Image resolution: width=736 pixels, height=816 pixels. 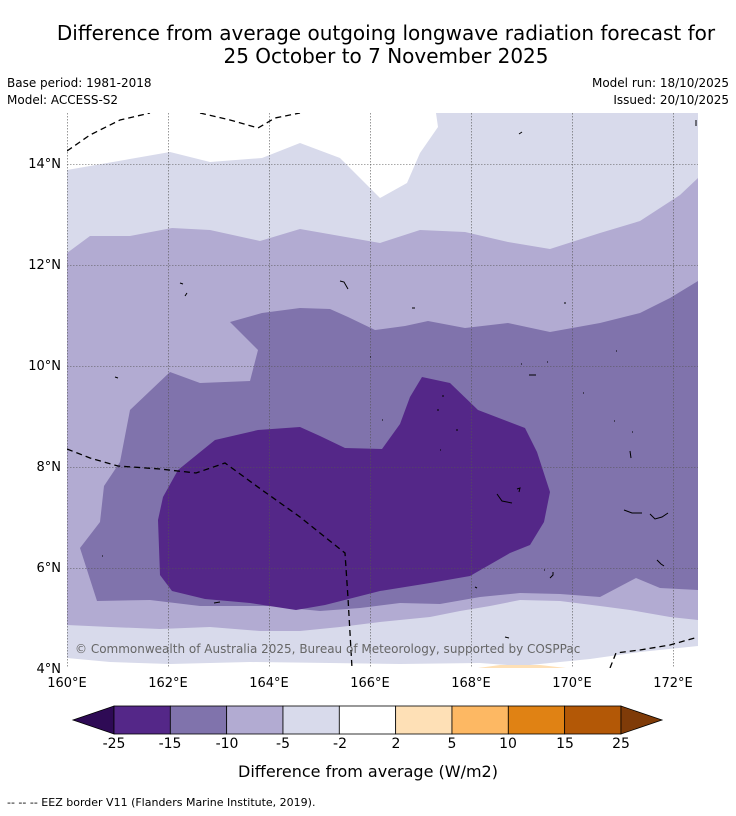 What do you see at coordinates (49, 467) in the screenshot?
I see `lat-label-8n: 8°N` at bounding box center [49, 467].